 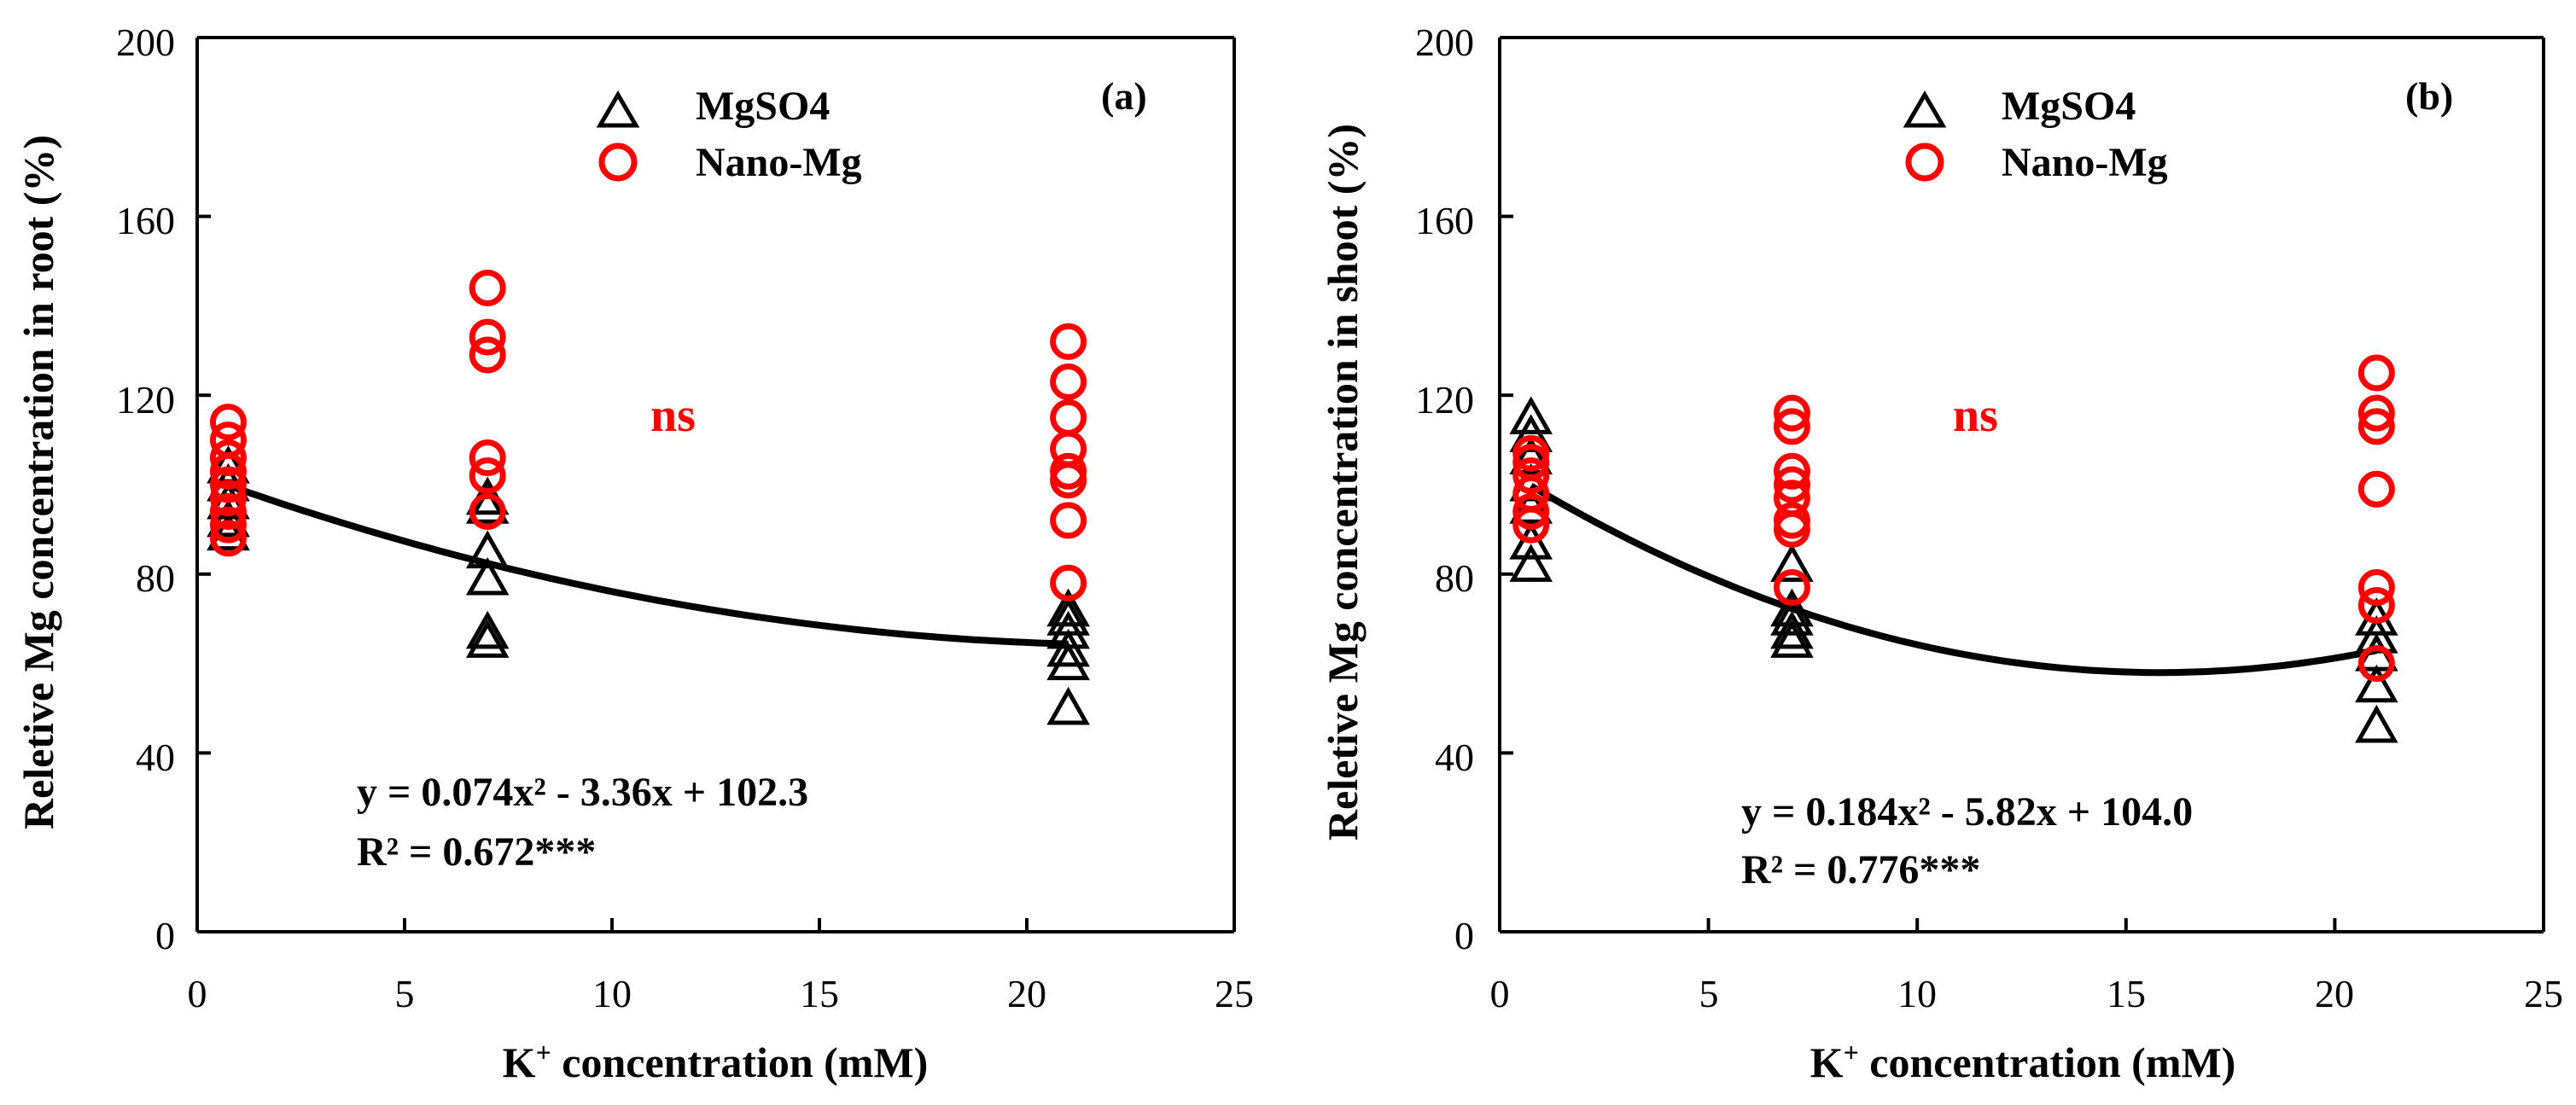 I want to click on x-tick-label: 15, so click(x=819, y=994).